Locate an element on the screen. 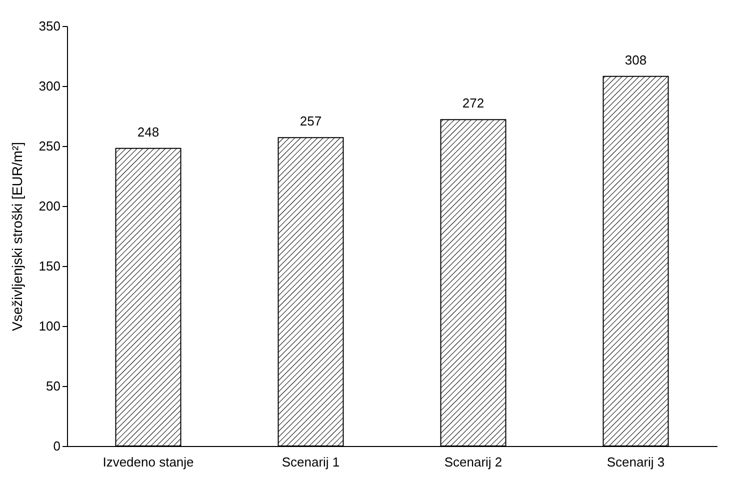  y-tick-label: 150 is located at coordinates (49, 266).